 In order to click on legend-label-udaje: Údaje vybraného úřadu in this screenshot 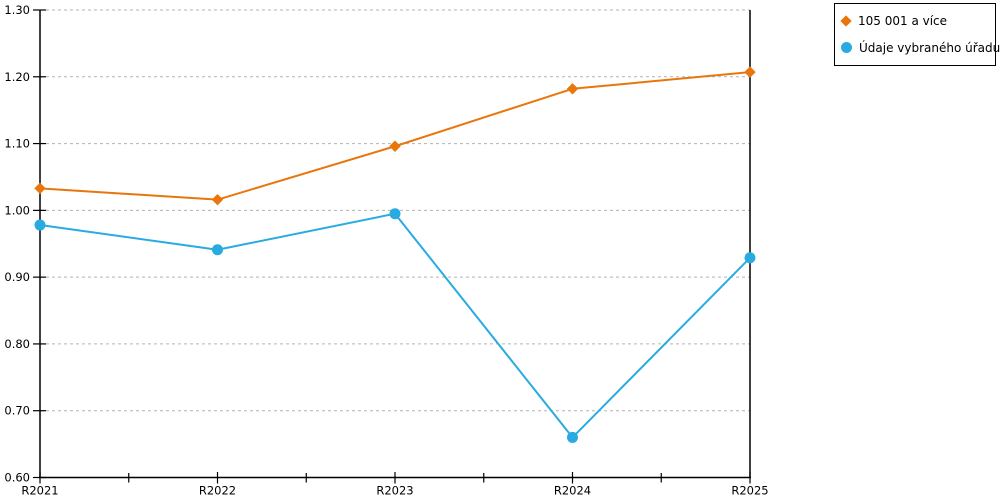, I will do `click(929, 47)`.